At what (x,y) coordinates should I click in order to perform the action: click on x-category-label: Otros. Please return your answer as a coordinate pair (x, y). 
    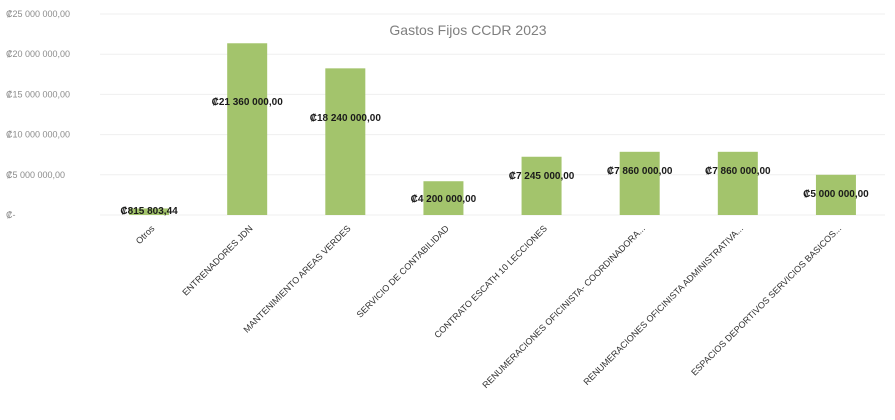
    Looking at the image, I should click on (145, 234).